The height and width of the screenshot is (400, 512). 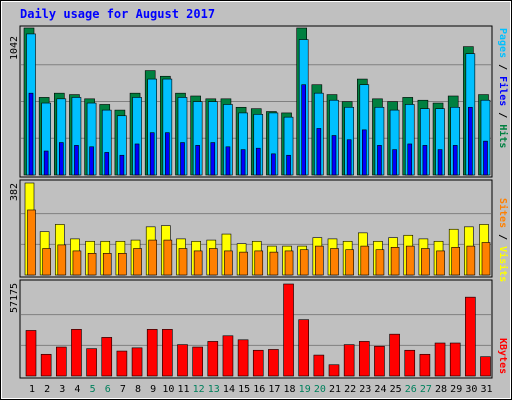 What do you see at coordinates (47, 389) in the screenshot?
I see `day-label-2: 2` at bounding box center [47, 389].